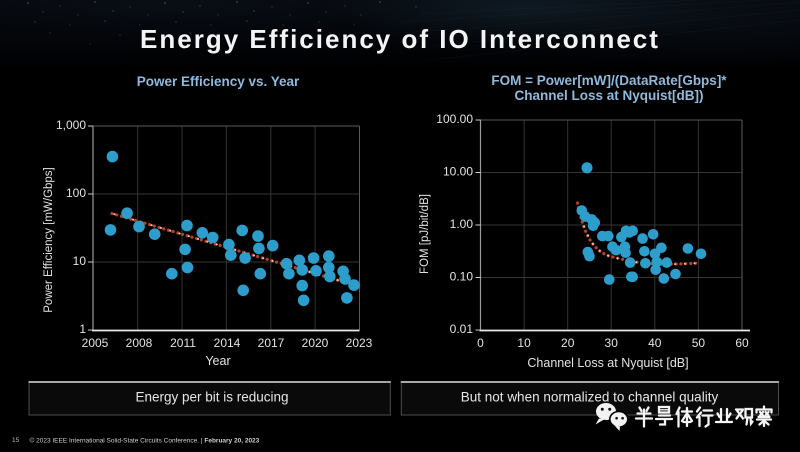 Image resolution: width=800 pixels, height=452 pixels. What do you see at coordinates (454, 119) in the screenshot?
I see `svg-text: 100.00` at bounding box center [454, 119].